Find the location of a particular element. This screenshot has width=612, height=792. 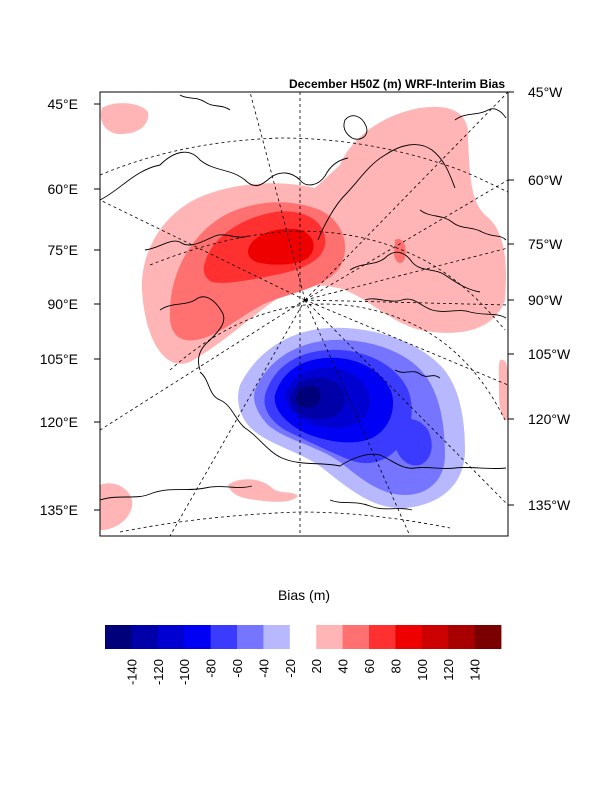

colorbar-title: Bias (m) is located at coordinates (304, 595).